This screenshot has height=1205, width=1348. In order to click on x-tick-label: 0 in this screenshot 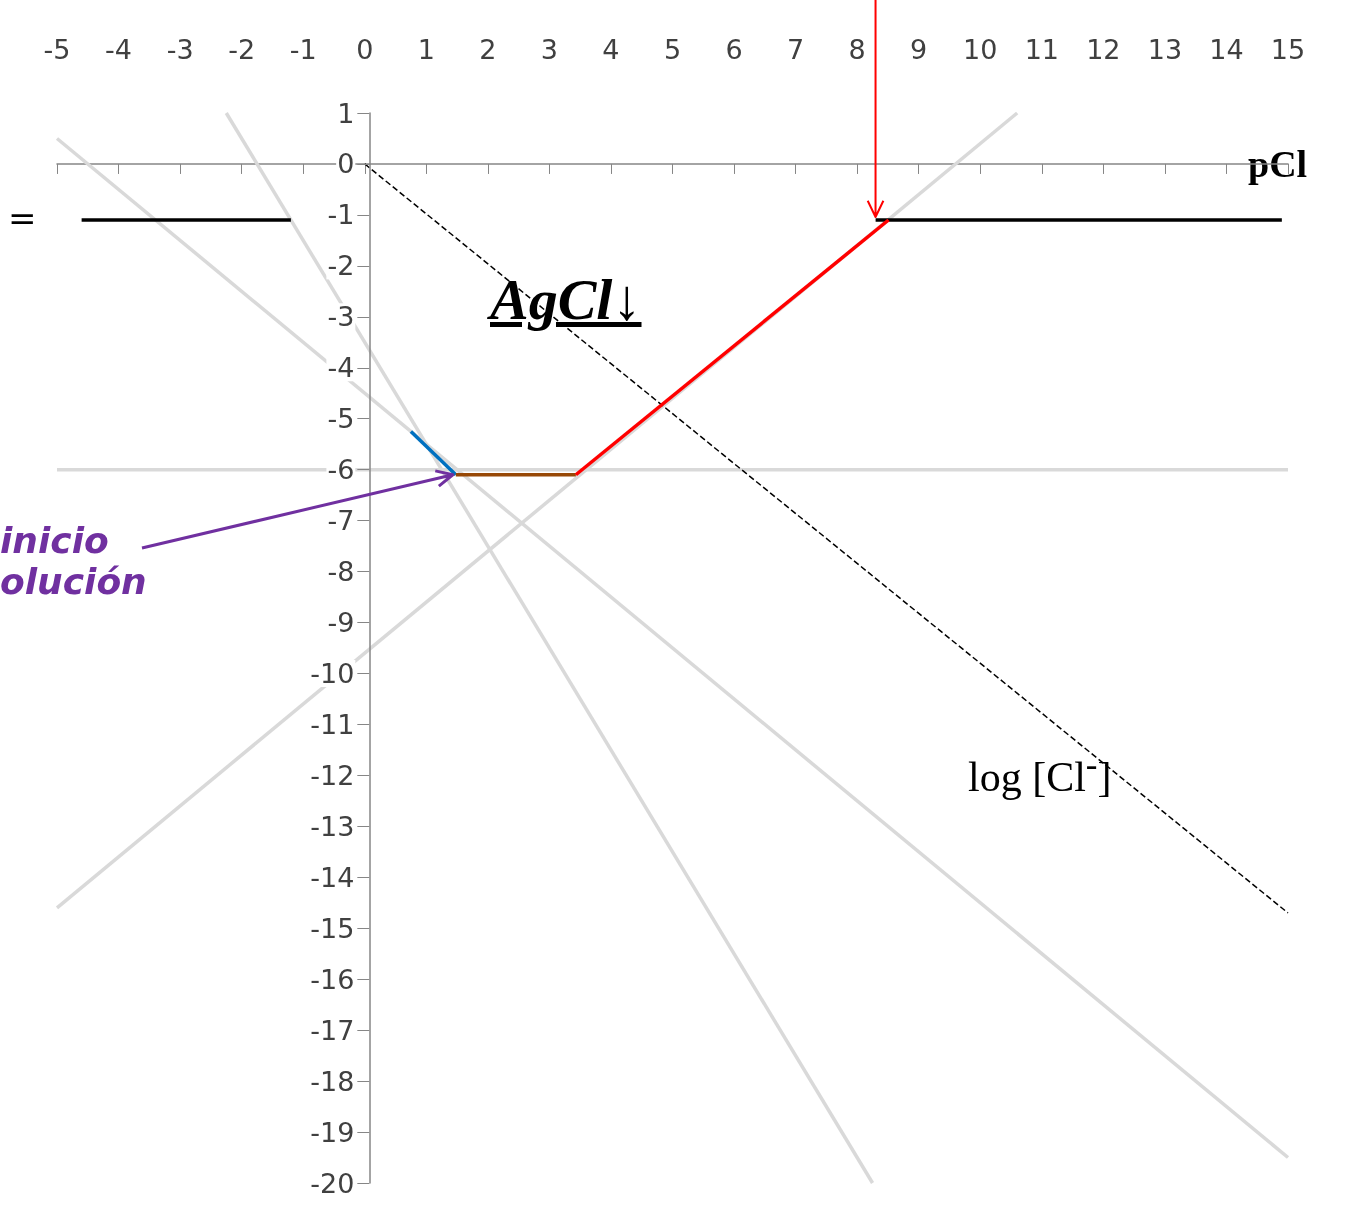, I will do `click(365, 49)`.